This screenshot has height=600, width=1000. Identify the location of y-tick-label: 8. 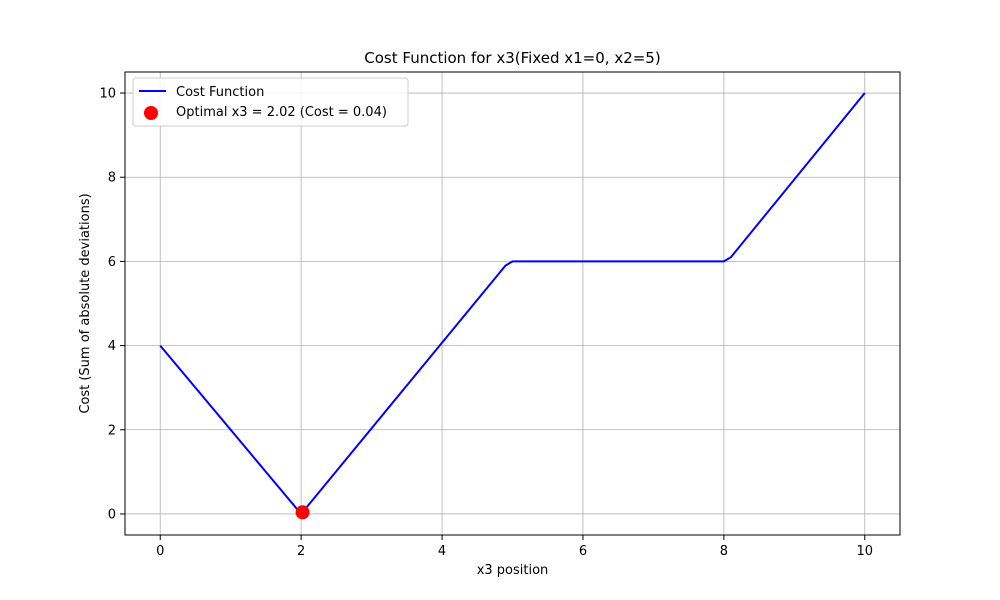
(112, 178).